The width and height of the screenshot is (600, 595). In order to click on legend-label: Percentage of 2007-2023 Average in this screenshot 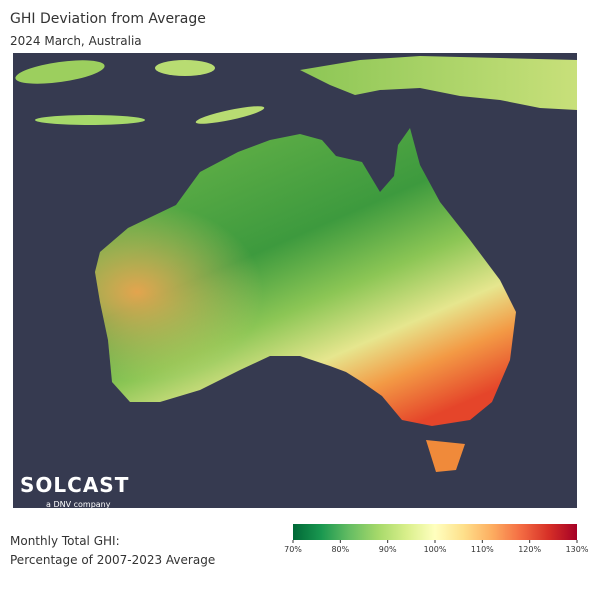, I will do `click(112, 560)`.